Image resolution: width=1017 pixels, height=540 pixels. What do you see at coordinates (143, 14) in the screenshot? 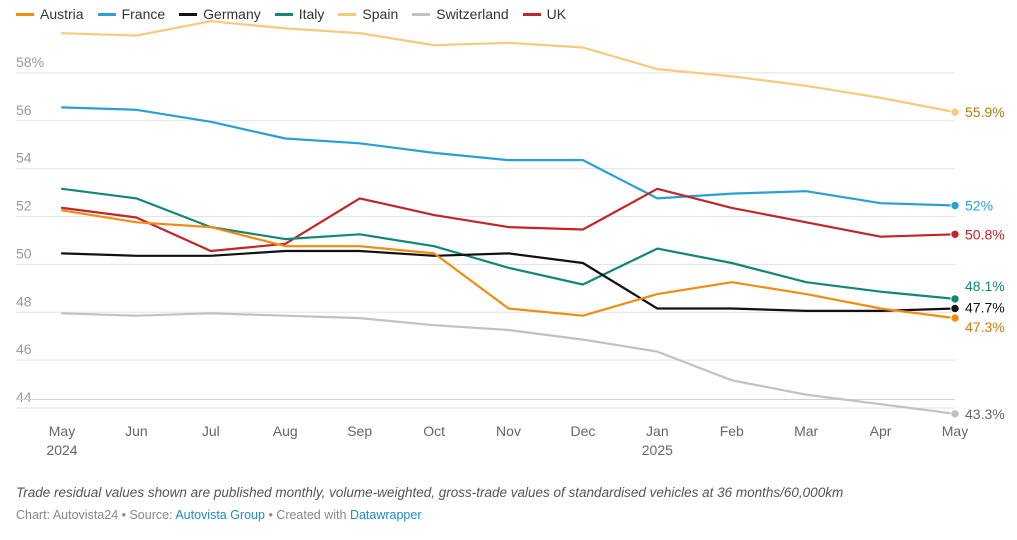
I see `legend-label: France` at bounding box center [143, 14].